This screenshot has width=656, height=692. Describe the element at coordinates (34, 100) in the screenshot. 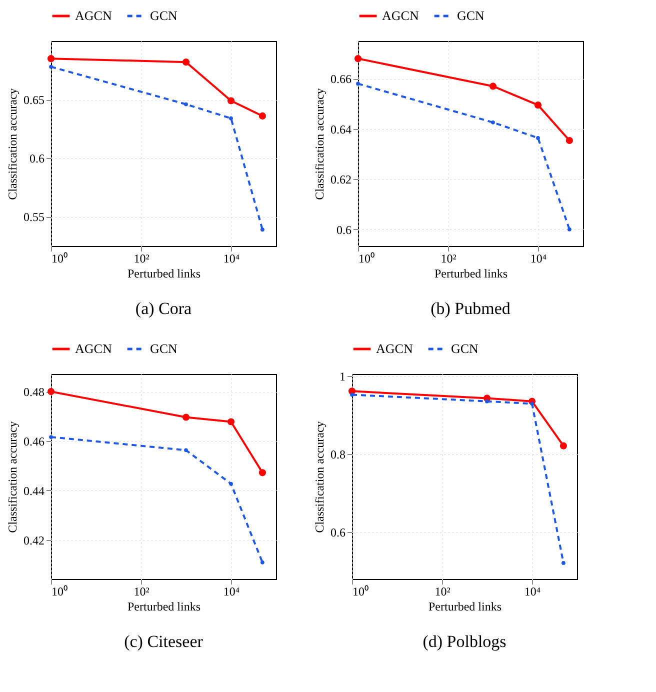

I see `y-tick-label: 0.65` at that location.